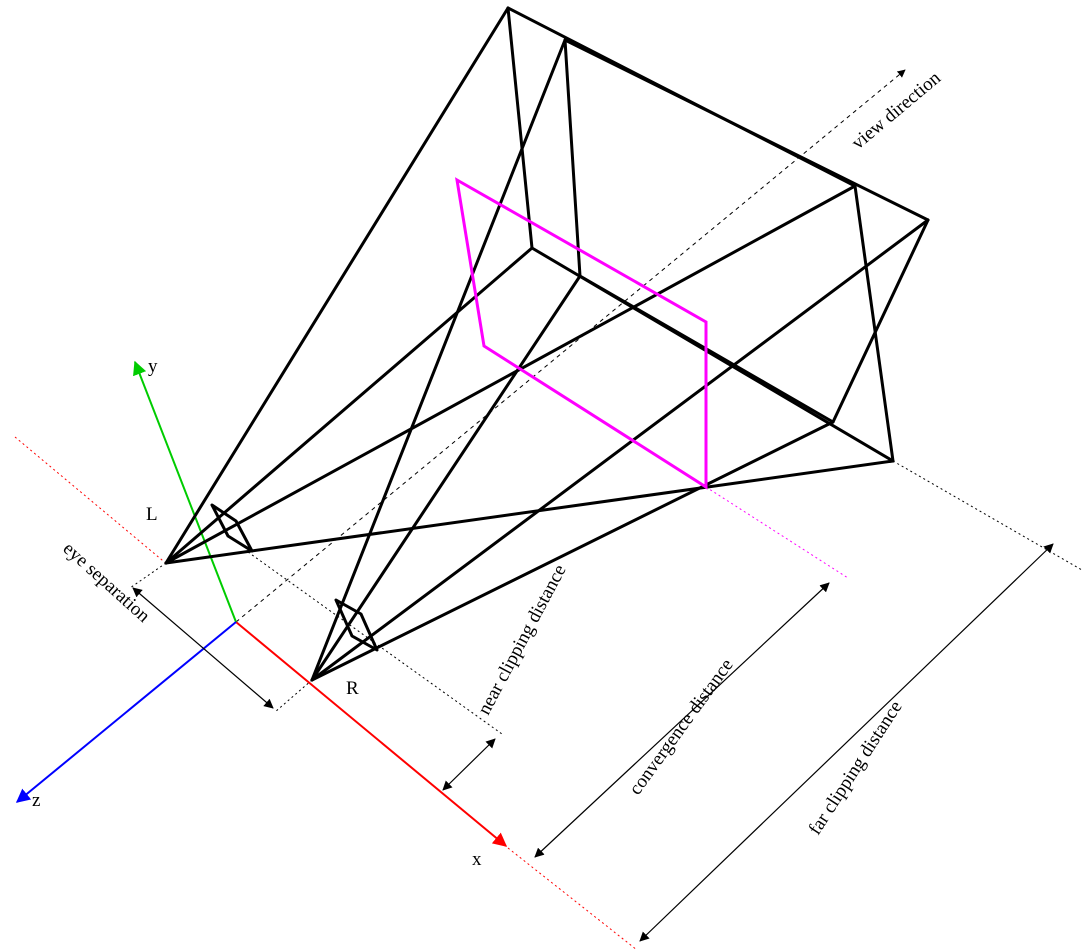 The width and height of the screenshot is (1088, 952). Describe the element at coordinates (126, 712) in the screenshot. I see `z-axis` at that location.